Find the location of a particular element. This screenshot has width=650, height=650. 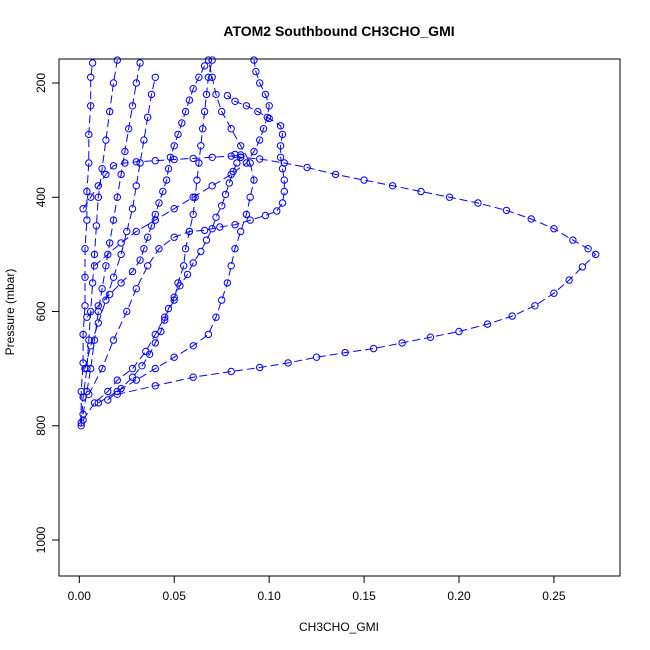

x-tick-label: 0.05 is located at coordinates (175, 596).